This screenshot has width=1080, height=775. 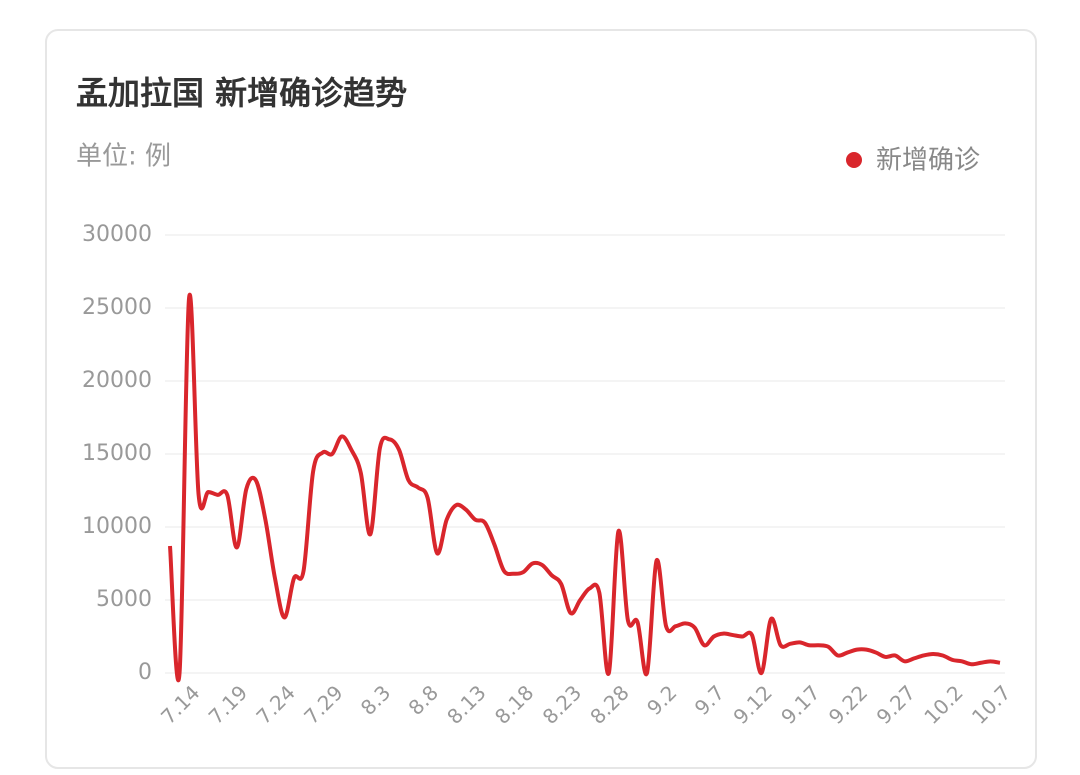 I want to click on legend-label: 新增确诊, so click(x=928, y=161).